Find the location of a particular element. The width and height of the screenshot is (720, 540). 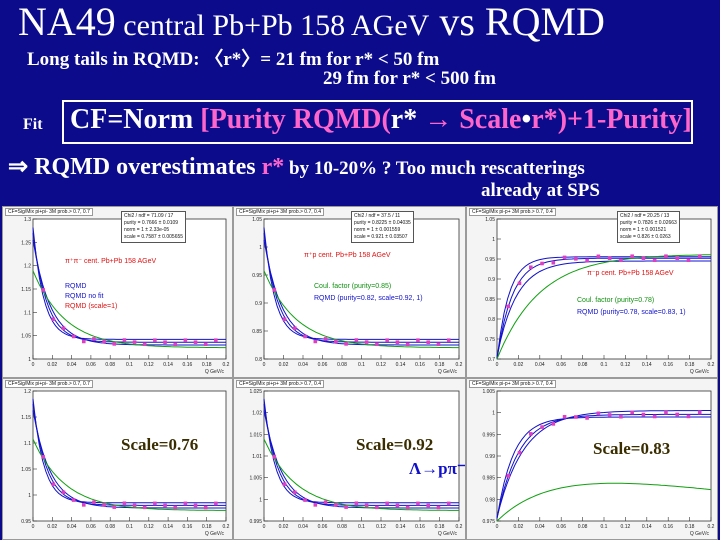

y-tick-label: 0.9 is located at coordinates (491, 280).